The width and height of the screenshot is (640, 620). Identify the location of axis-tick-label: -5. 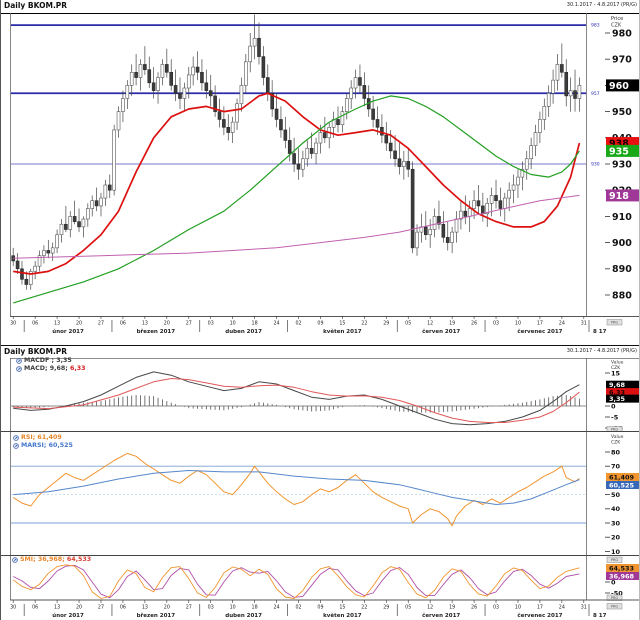
(615, 417).